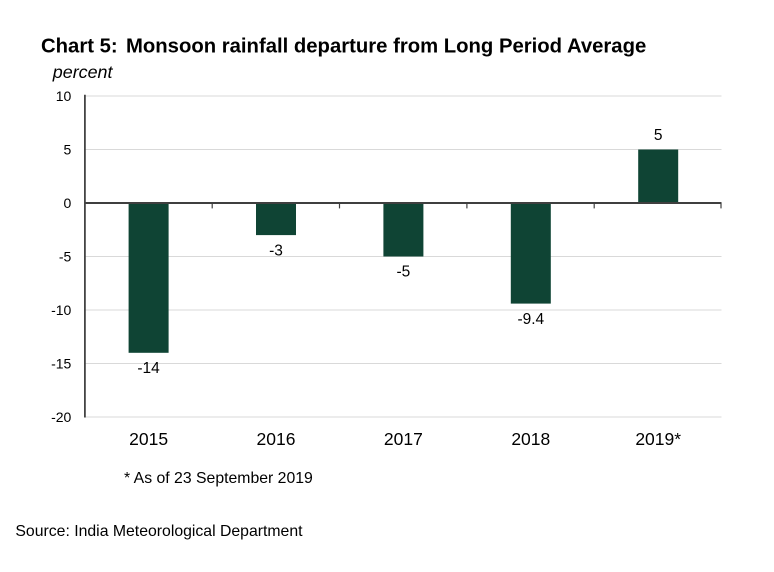 This screenshot has width=774, height=572. Describe the element at coordinates (159, 531) in the screenshot. I see `svg-text:Source: India Meteorological D: Source: India Meteorological Department` at that location.